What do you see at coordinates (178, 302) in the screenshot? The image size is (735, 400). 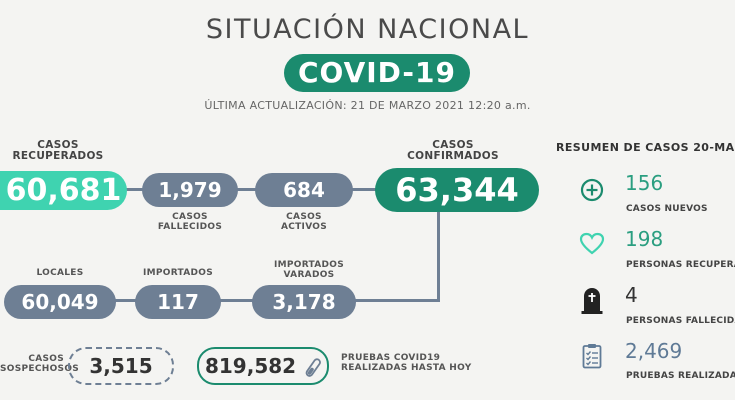 I see `importados-value: 117` at bounding box center [178, 302].